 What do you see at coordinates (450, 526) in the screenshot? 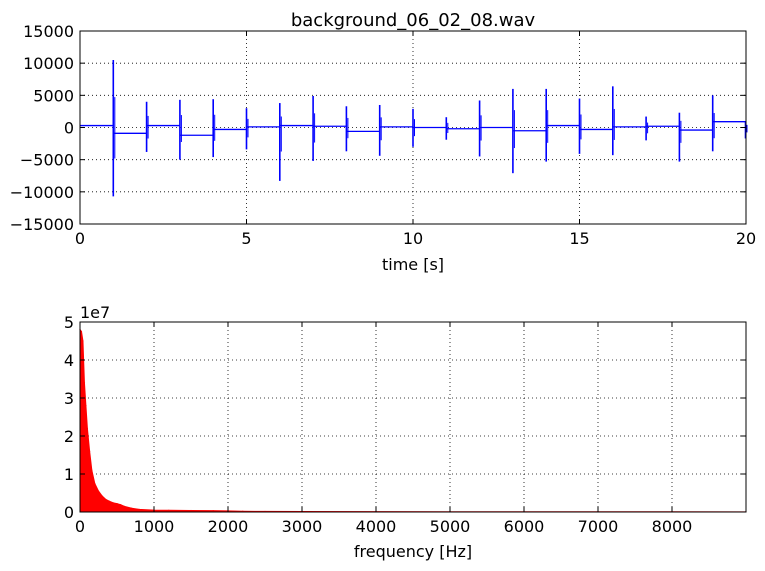
I see `spectrum-x-tick-label: 5000` at bounding box center [450, 526].